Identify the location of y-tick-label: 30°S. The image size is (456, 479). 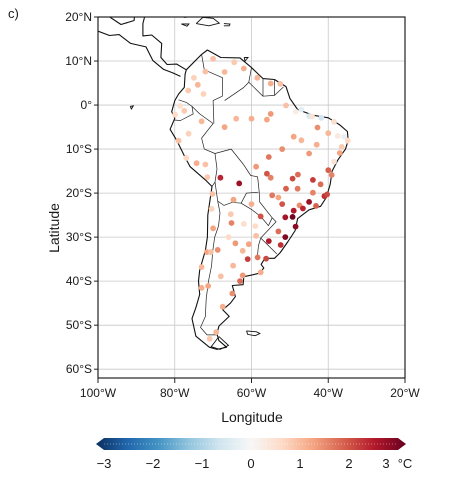
(79, 237).